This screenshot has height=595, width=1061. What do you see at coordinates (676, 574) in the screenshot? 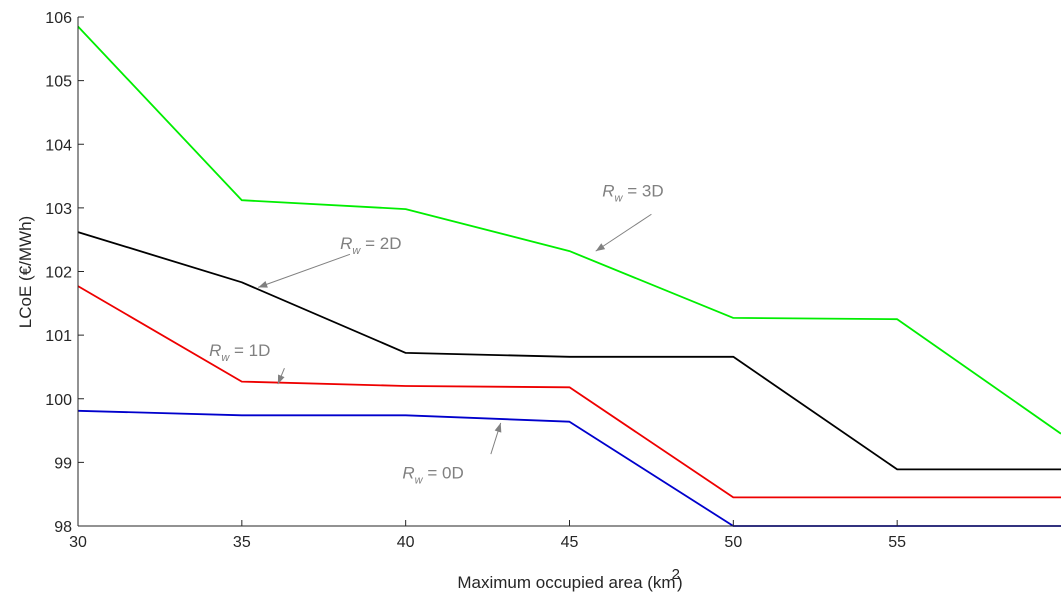
I see `x-axis-label-sup: 2` at bounding box center [676, 574].